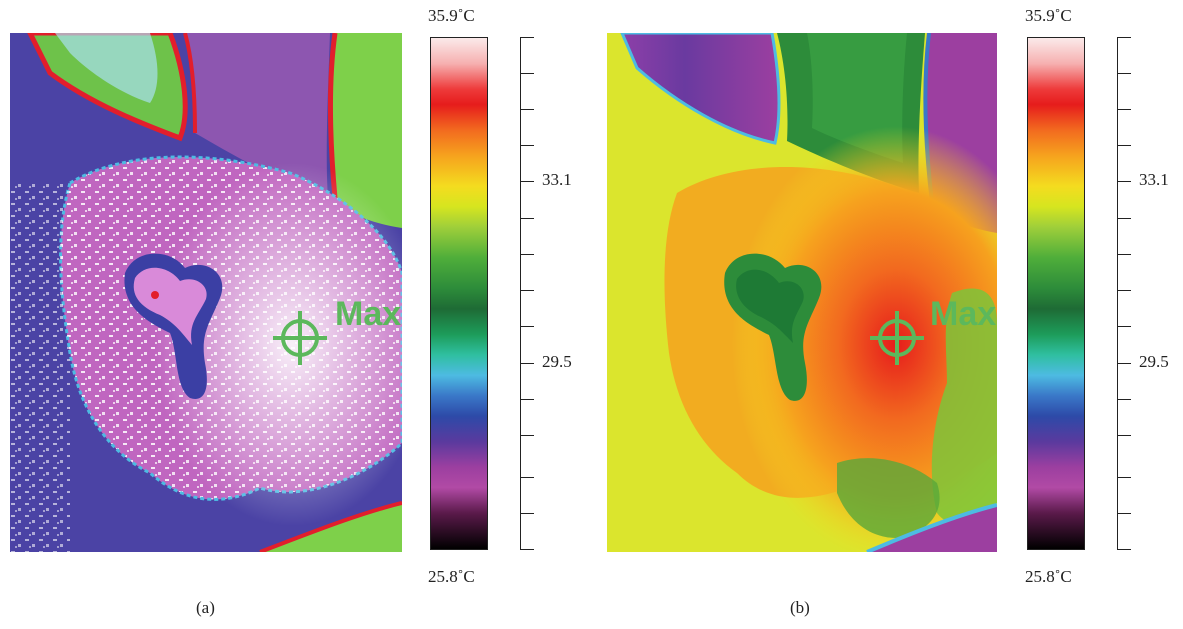 Image resolution: width=1183 pixels, height=629 pixels. I want to click on colorbar-a-max-label: 35.9˚C, so click(451, 15).